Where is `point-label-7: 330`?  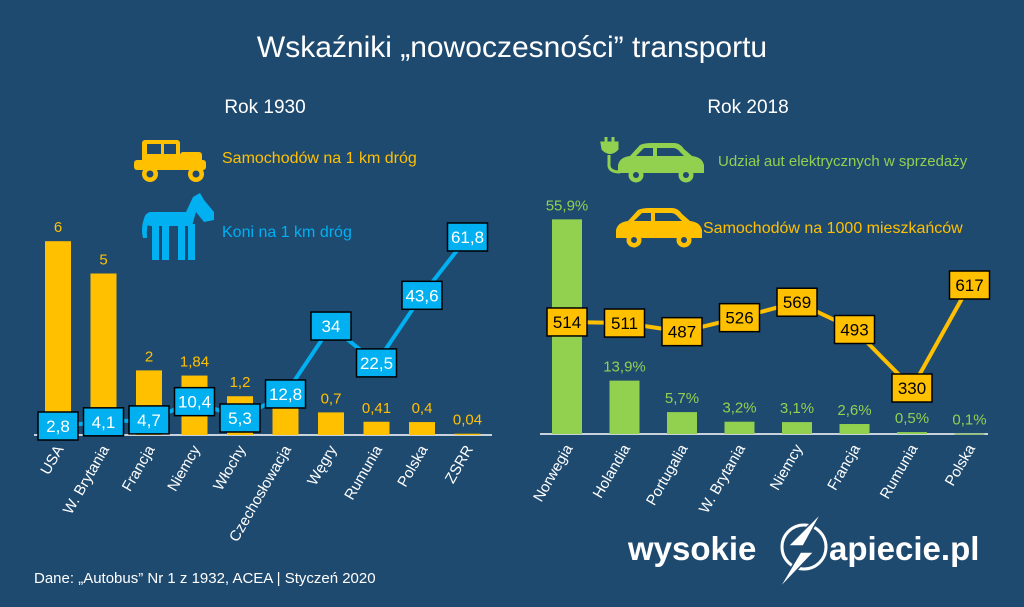
point-label-7: 330 is located at coordinates (912, 388).